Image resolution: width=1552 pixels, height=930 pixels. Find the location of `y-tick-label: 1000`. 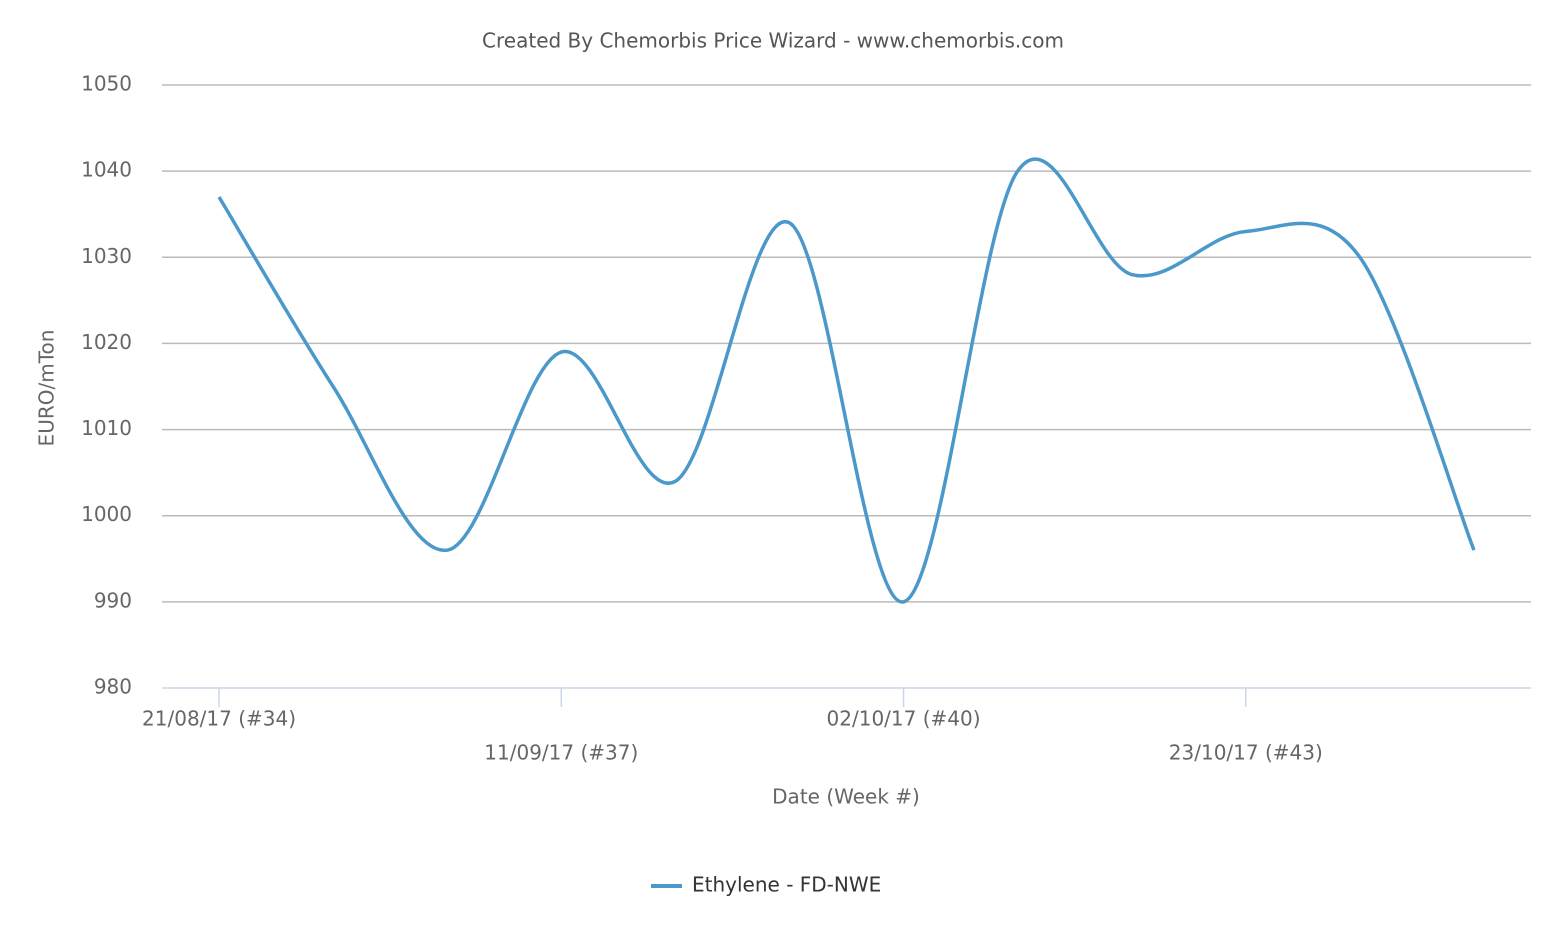

y-tick-label: 1000 is located at coordinates (106, 514).